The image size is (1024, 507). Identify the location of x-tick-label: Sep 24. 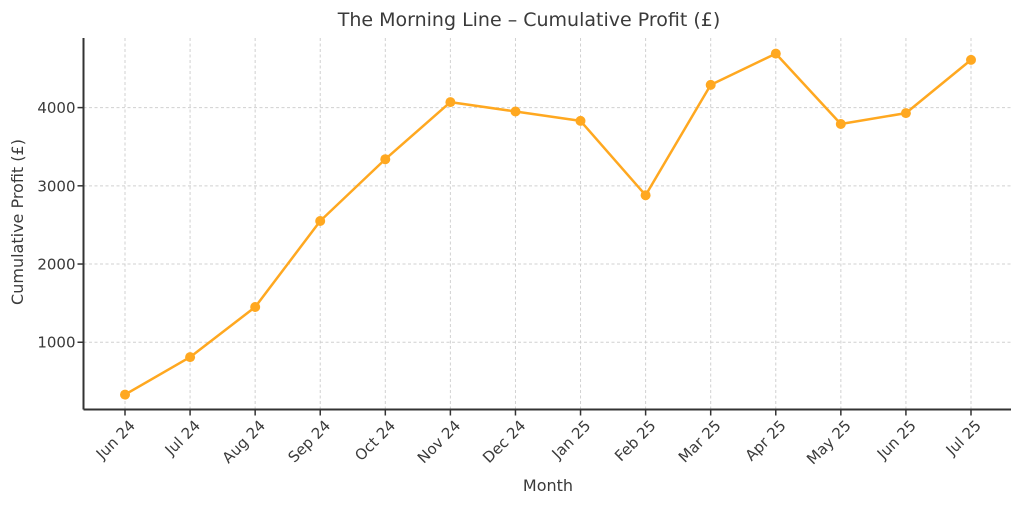
(309, 442).